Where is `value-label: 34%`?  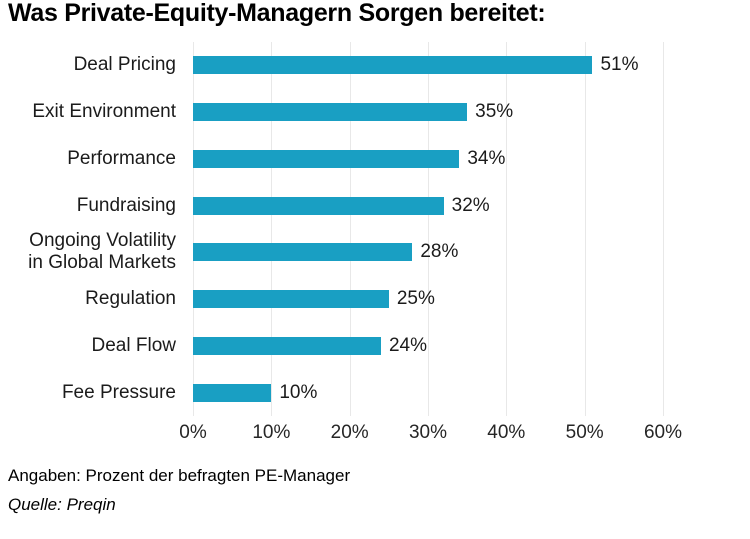 value-label: 34% is located at coordinates (486, 158).